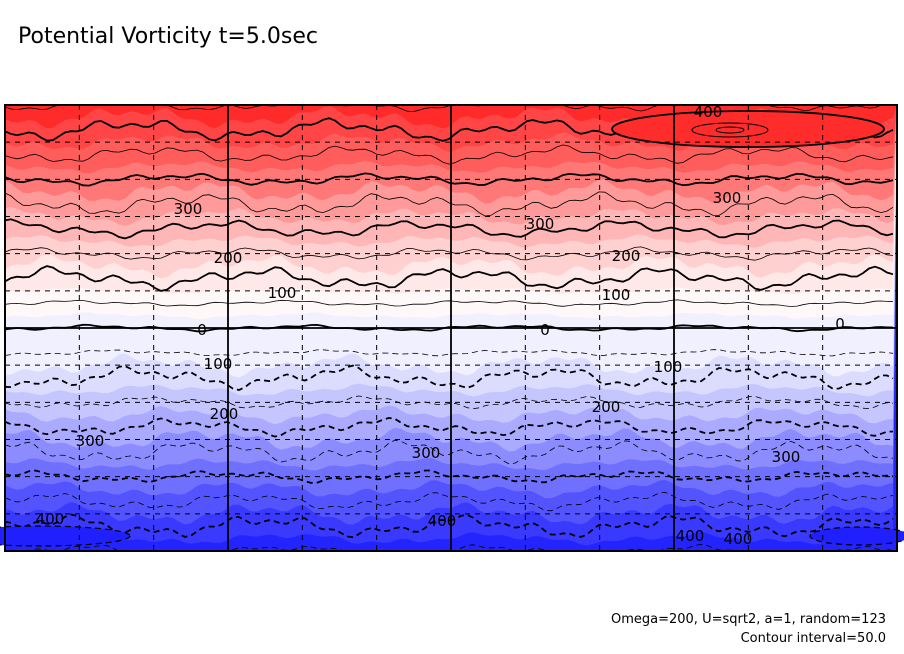  I want to click on contour--300, so click(449, 476).